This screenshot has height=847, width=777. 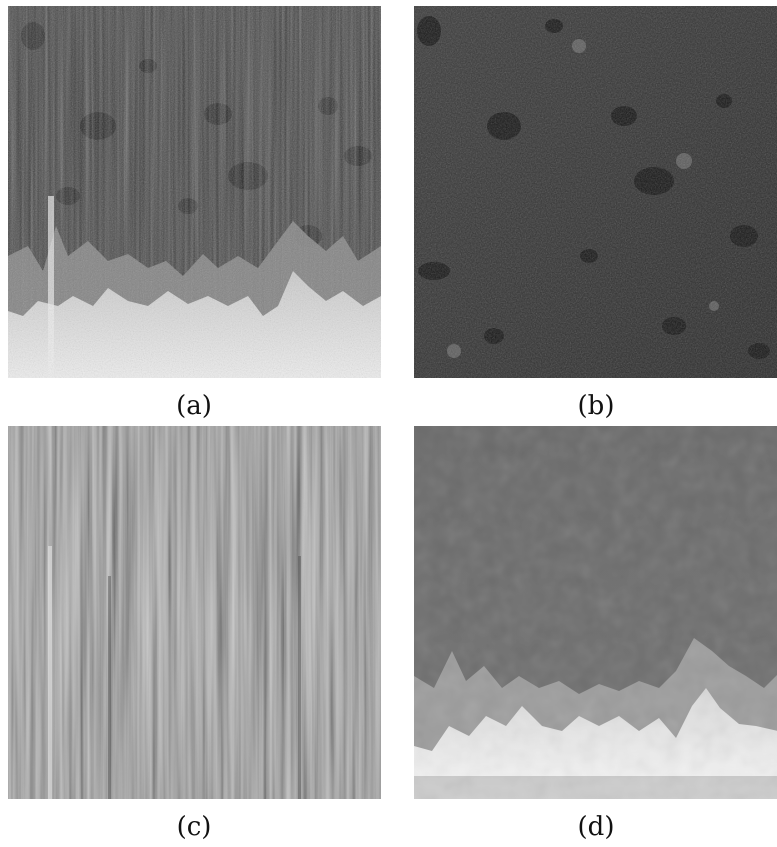 What do you see at coordinates (194, 406) in the screenshot?
I see `caption-a: (a)` at bounding box center [194, 406].